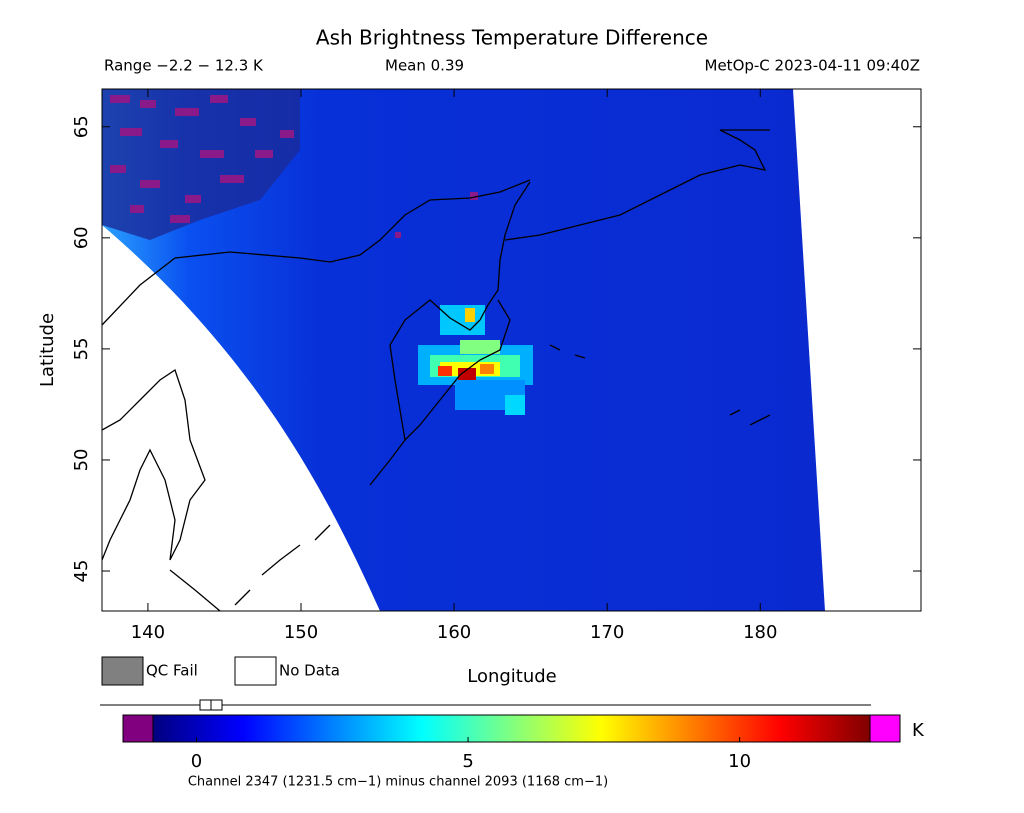  Describe the element at coordinates (739, 761) in the screenshot. I see `colorbar-tick-label: 10` at that location.